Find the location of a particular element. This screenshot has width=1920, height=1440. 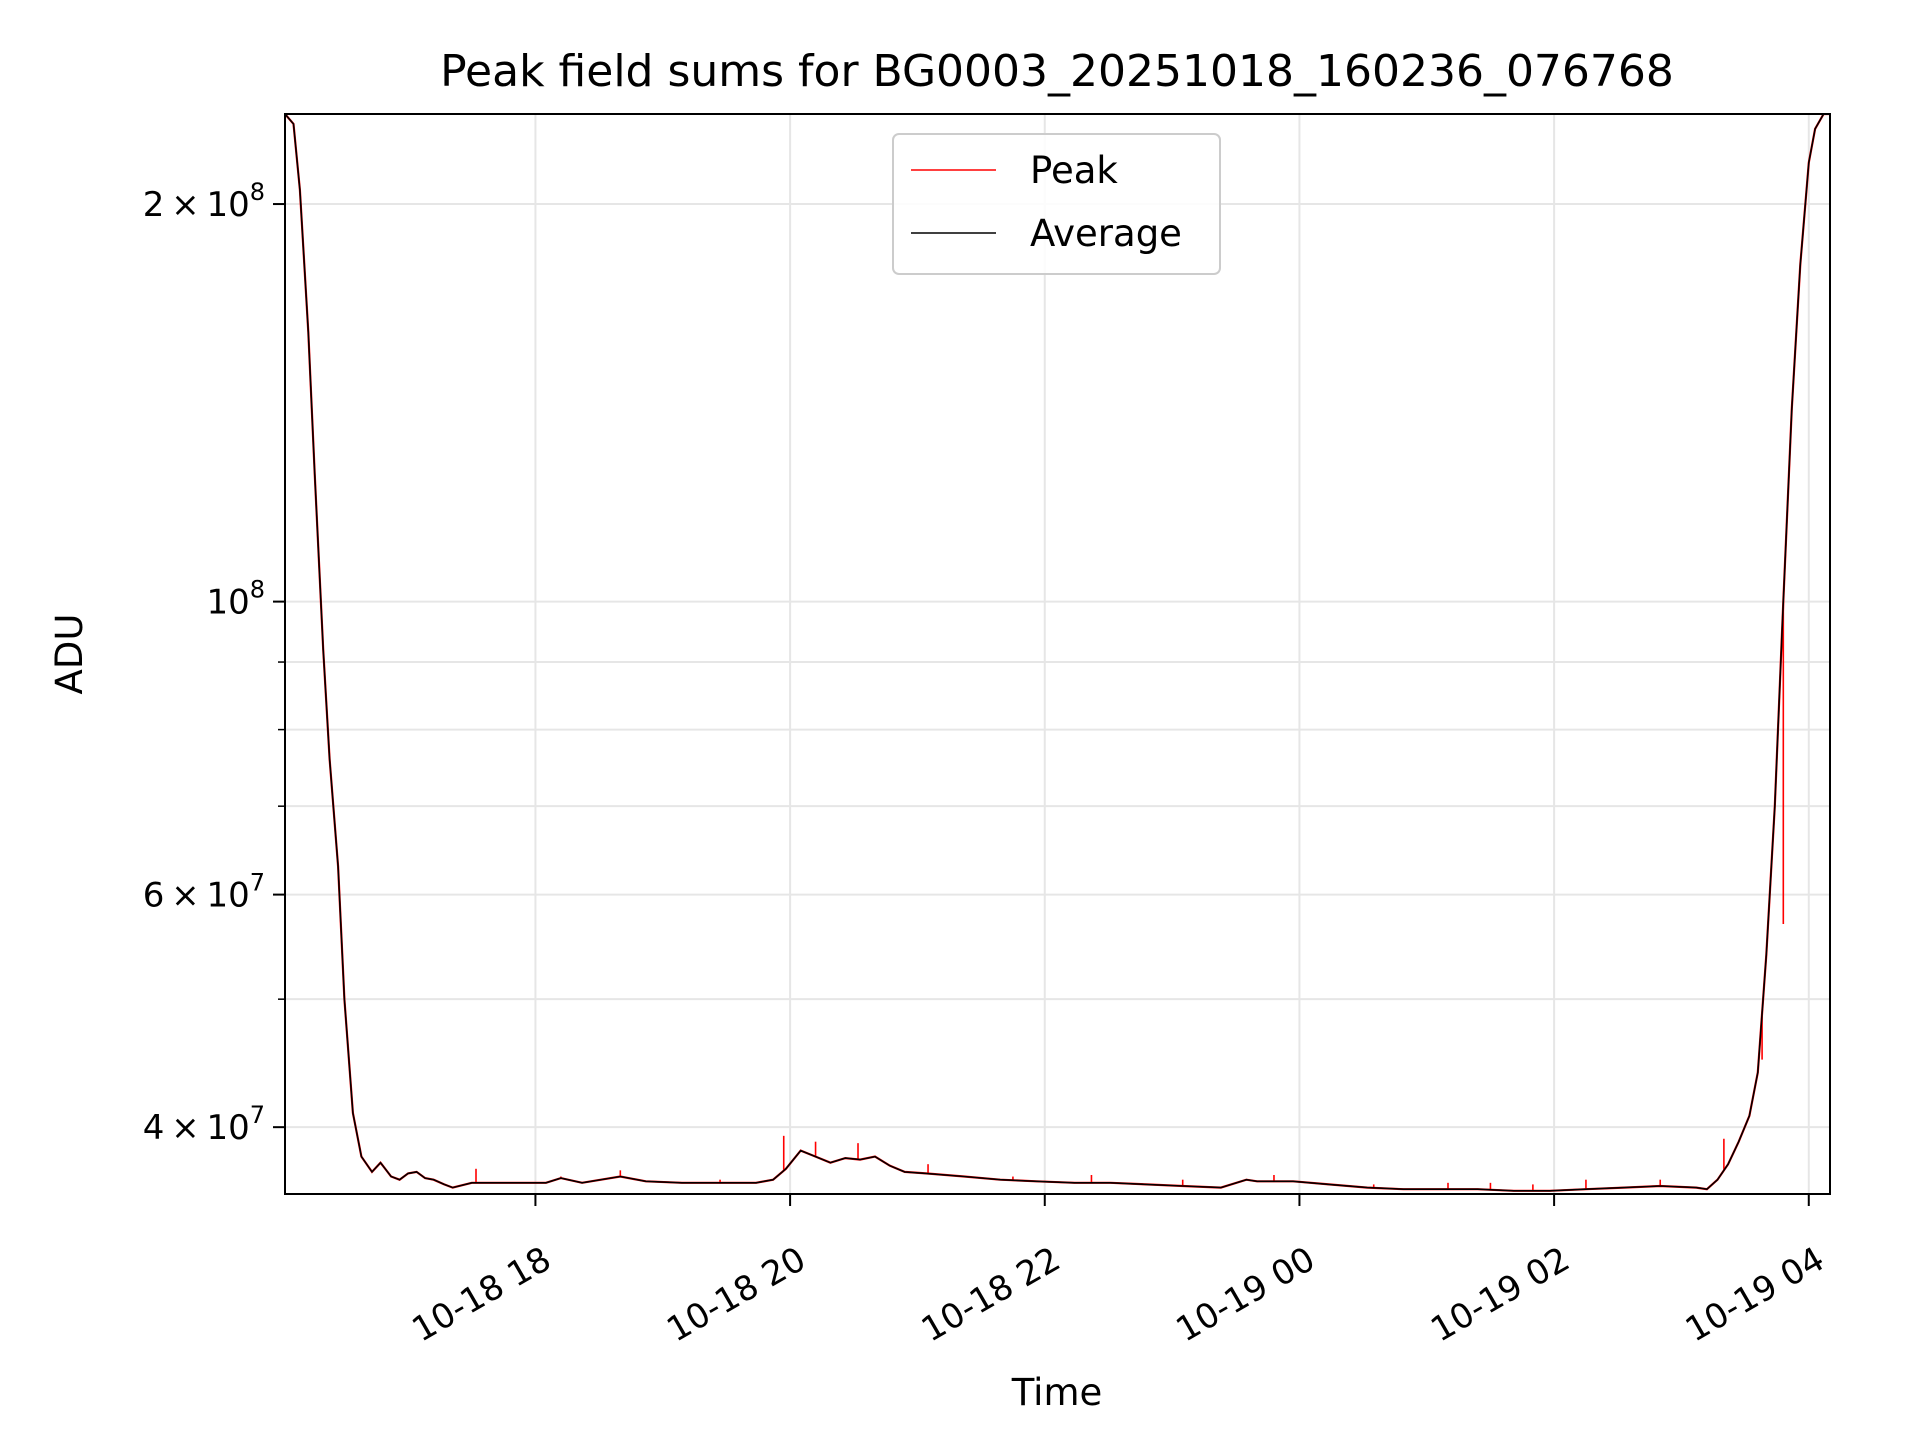

legend-frame is located at coordinates (1056, 204).